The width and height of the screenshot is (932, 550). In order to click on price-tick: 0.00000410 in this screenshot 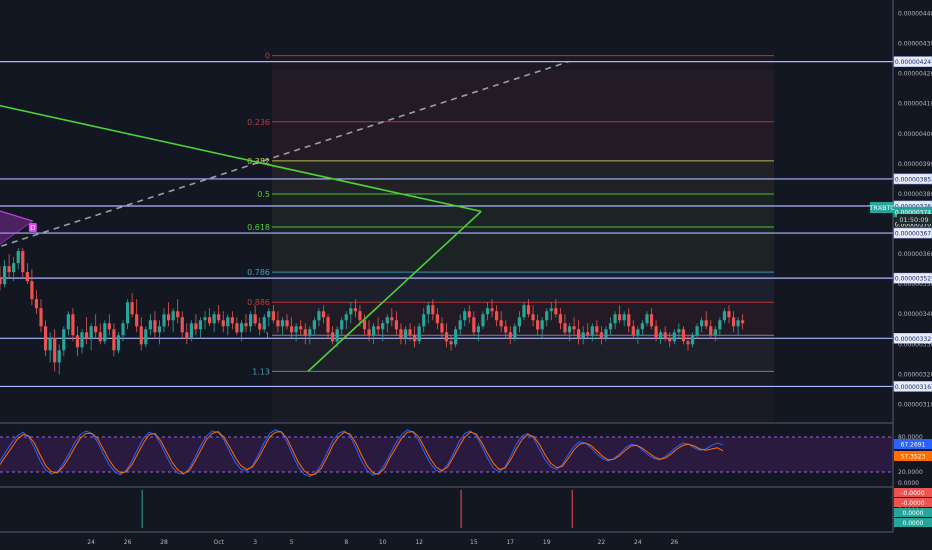, I will do `click(915, 104)`.